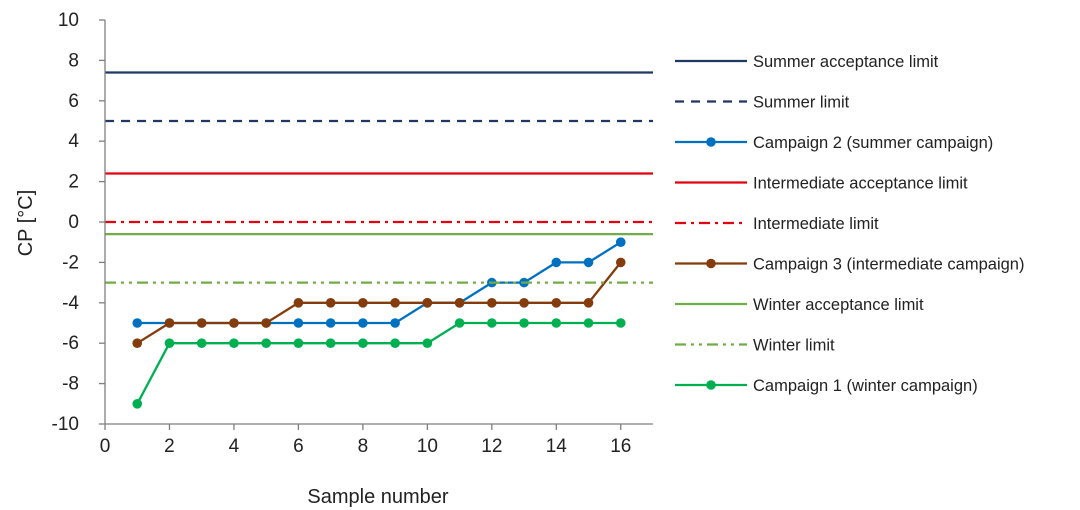 This screenshot has height=510, width=1080. What do you see at coordinates (846, 62) in the screenshot?
I see `legend-label-summer-acceptance-limit: Summer acceptance limit` at bounding box center [846, 62].